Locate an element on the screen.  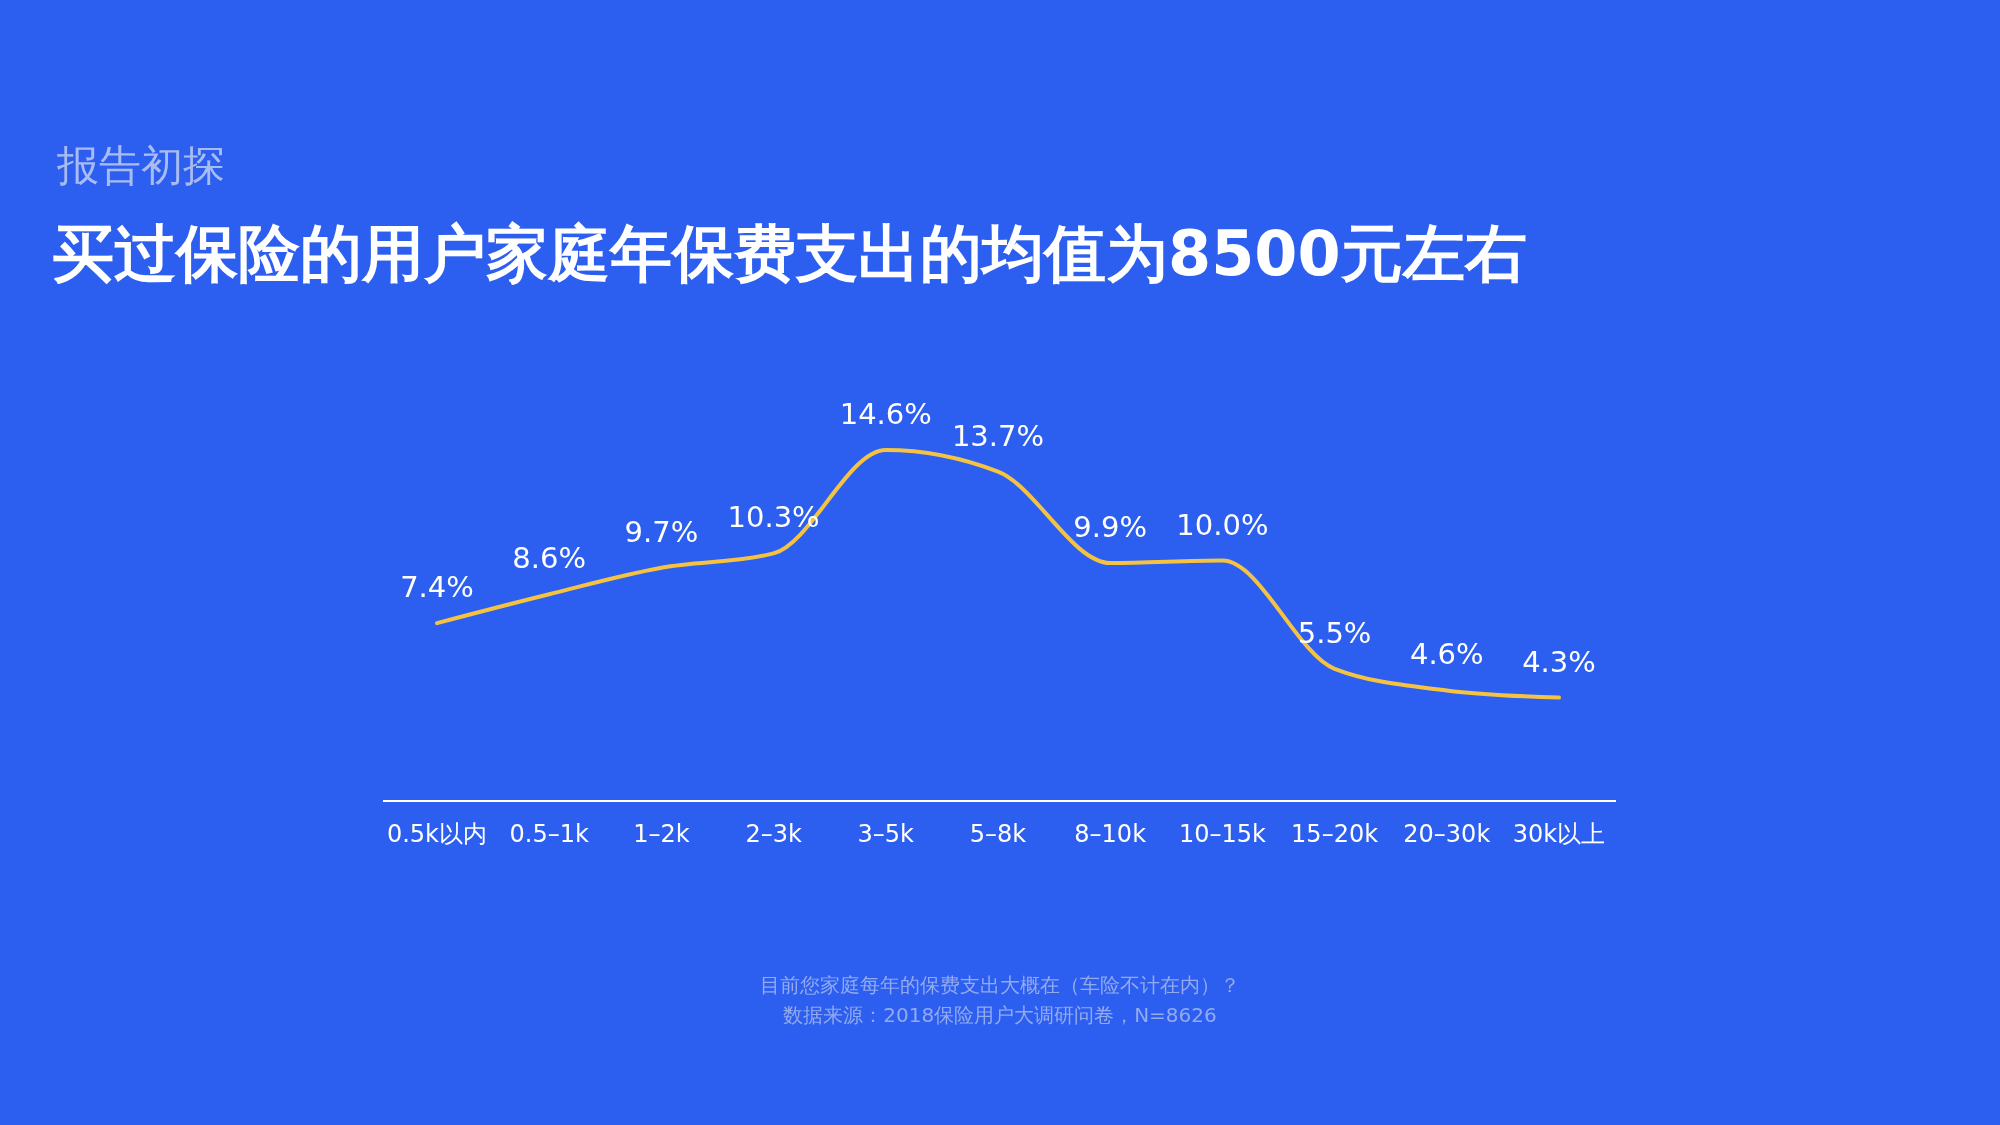
x-tick-label: 0.5–1k is located at coordinates (549, 834).